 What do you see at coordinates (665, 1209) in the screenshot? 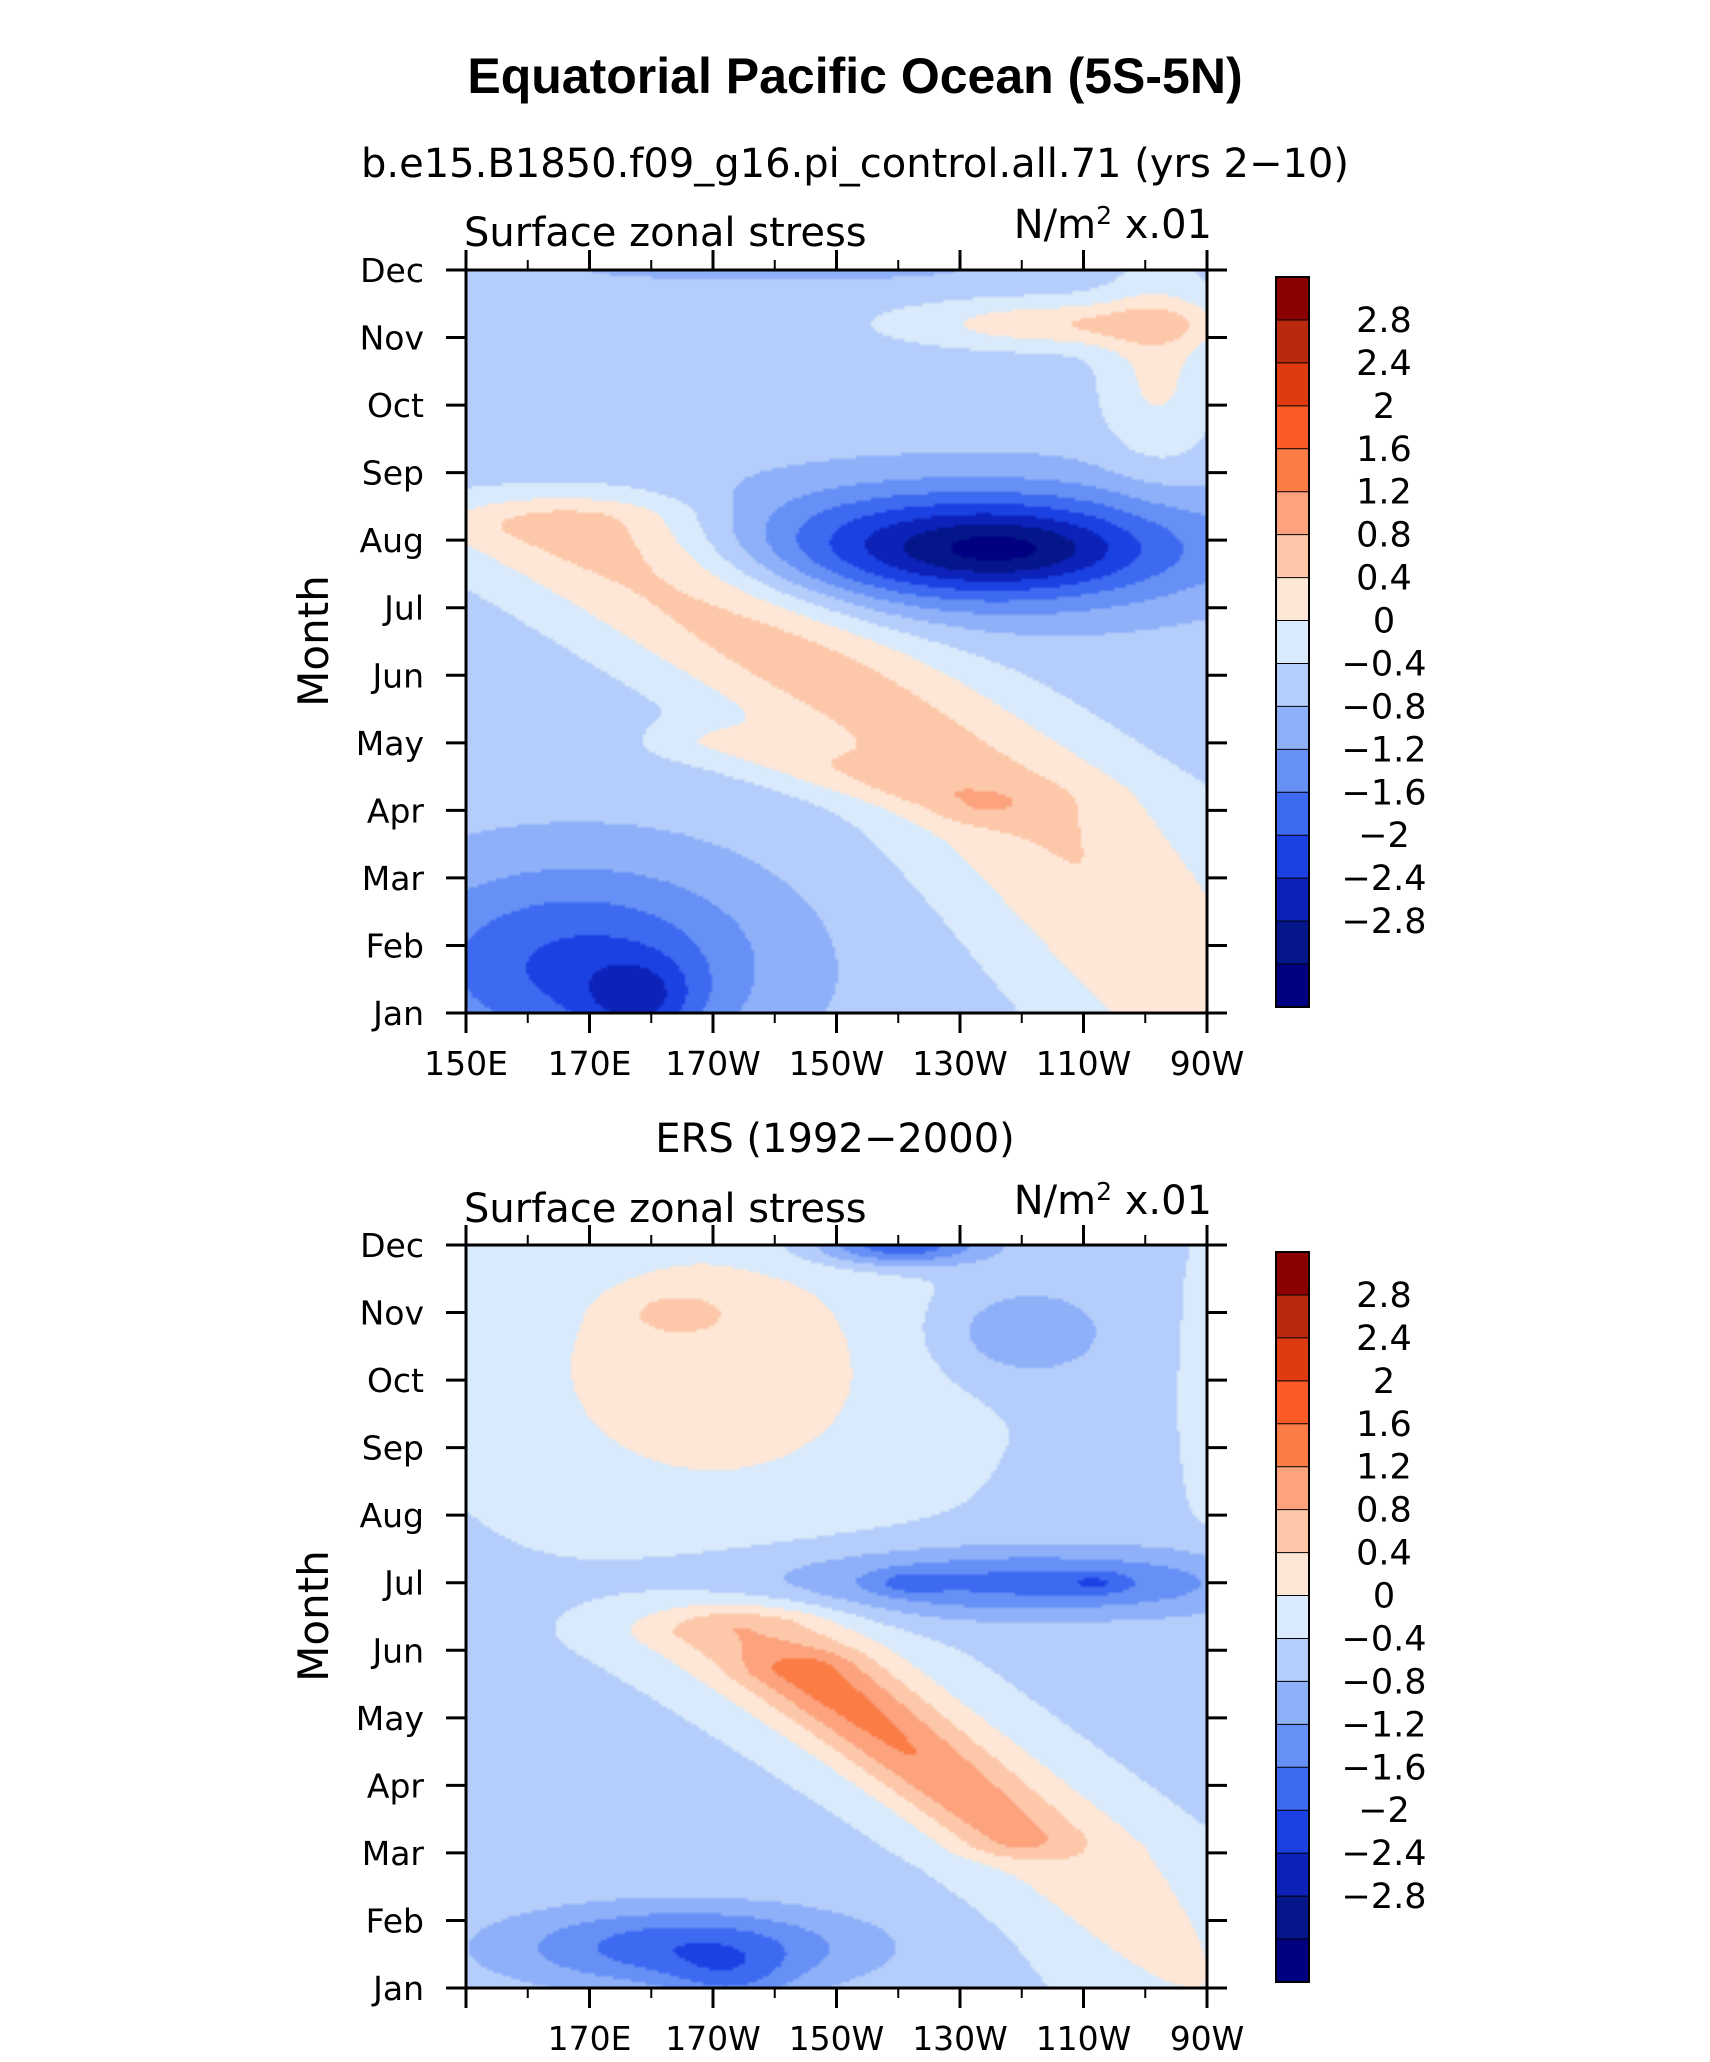
I see `panel-observed-variable-label: Surface zonal stress` at bounding box center [665, 1209].